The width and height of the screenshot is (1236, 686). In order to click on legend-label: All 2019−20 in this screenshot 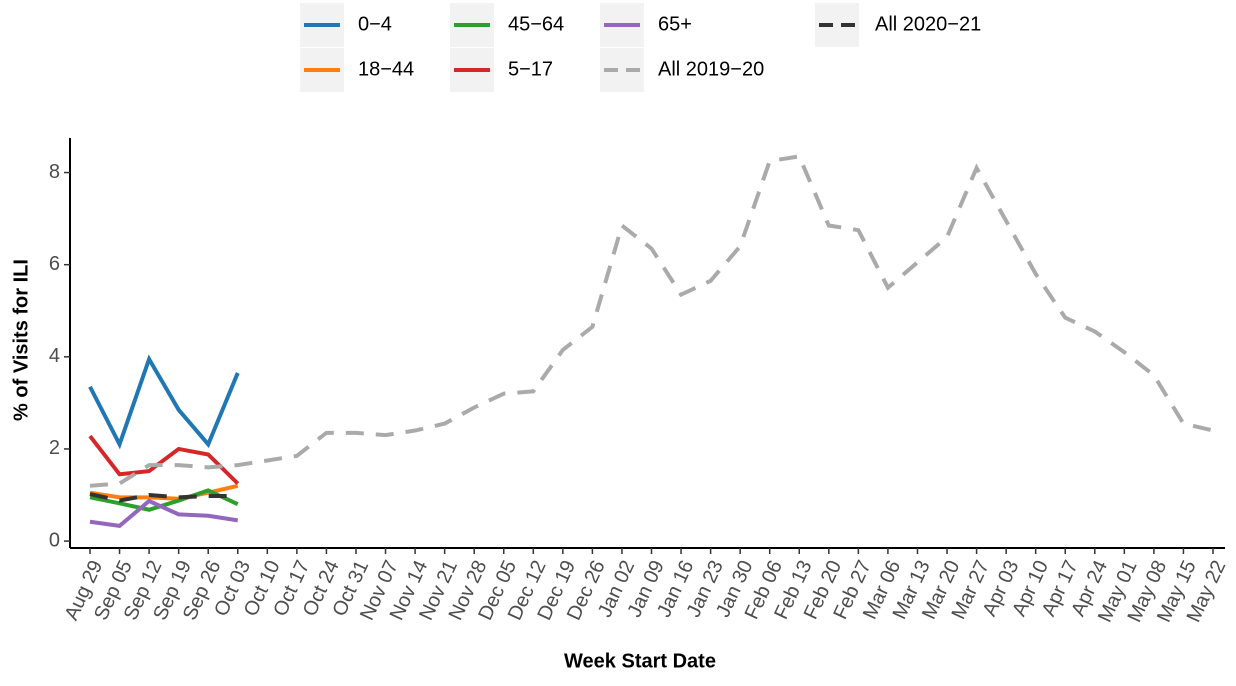, I will do `click(711, 69)`.